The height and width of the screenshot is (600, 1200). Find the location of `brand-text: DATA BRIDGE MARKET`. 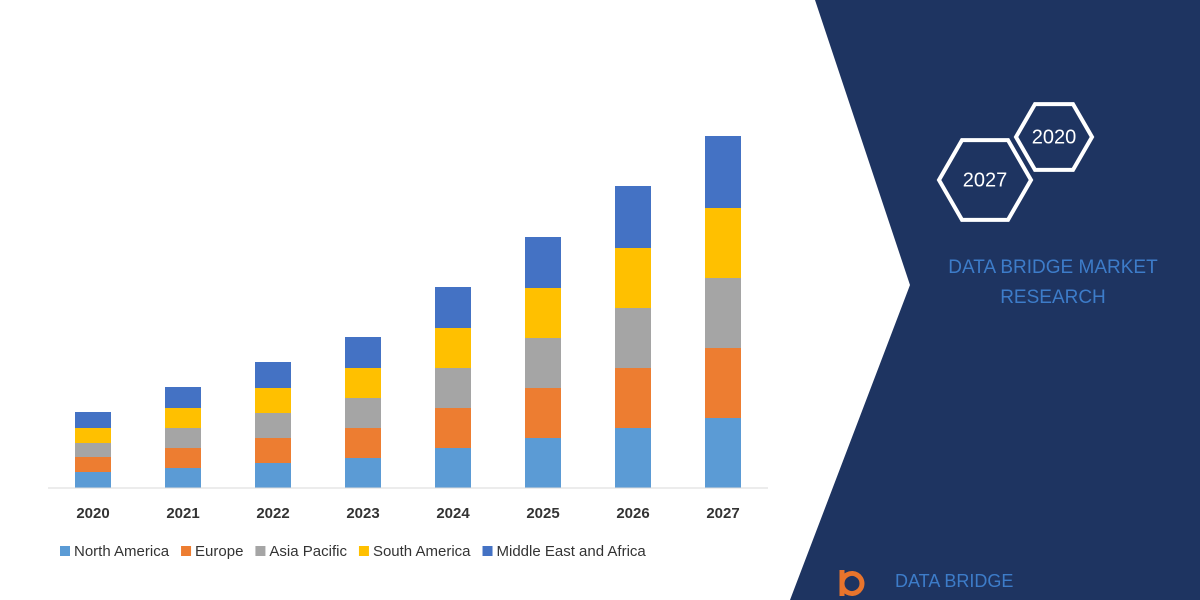

brand-text: DATA BRIDGE MARKET is located at coordinates (1053, 267).